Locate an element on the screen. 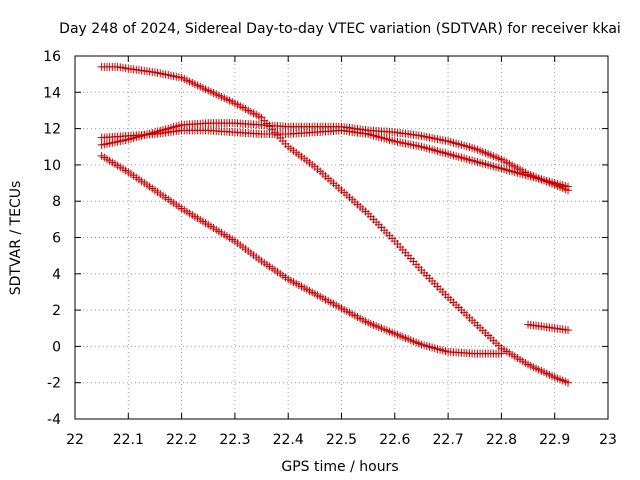 The height and width of the screenshot is (480, 640). x-tick-label: 22.2 is located at coordinates (181, 440).